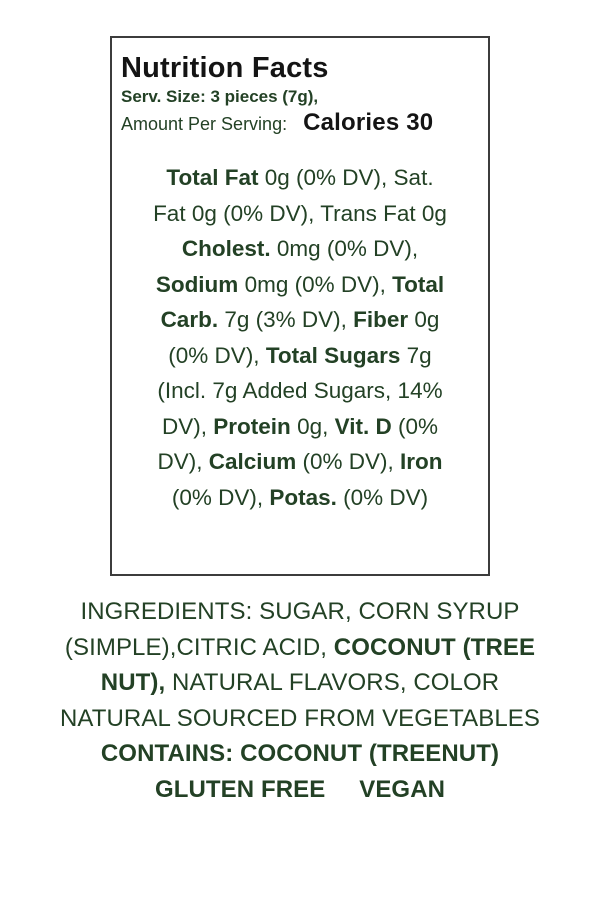  What do you see at coordinates (300, 123) in the screenshot?
I see `amount-per-serving-row: Amount Per Serving: Calories 30` at bounding box center [300, 123].